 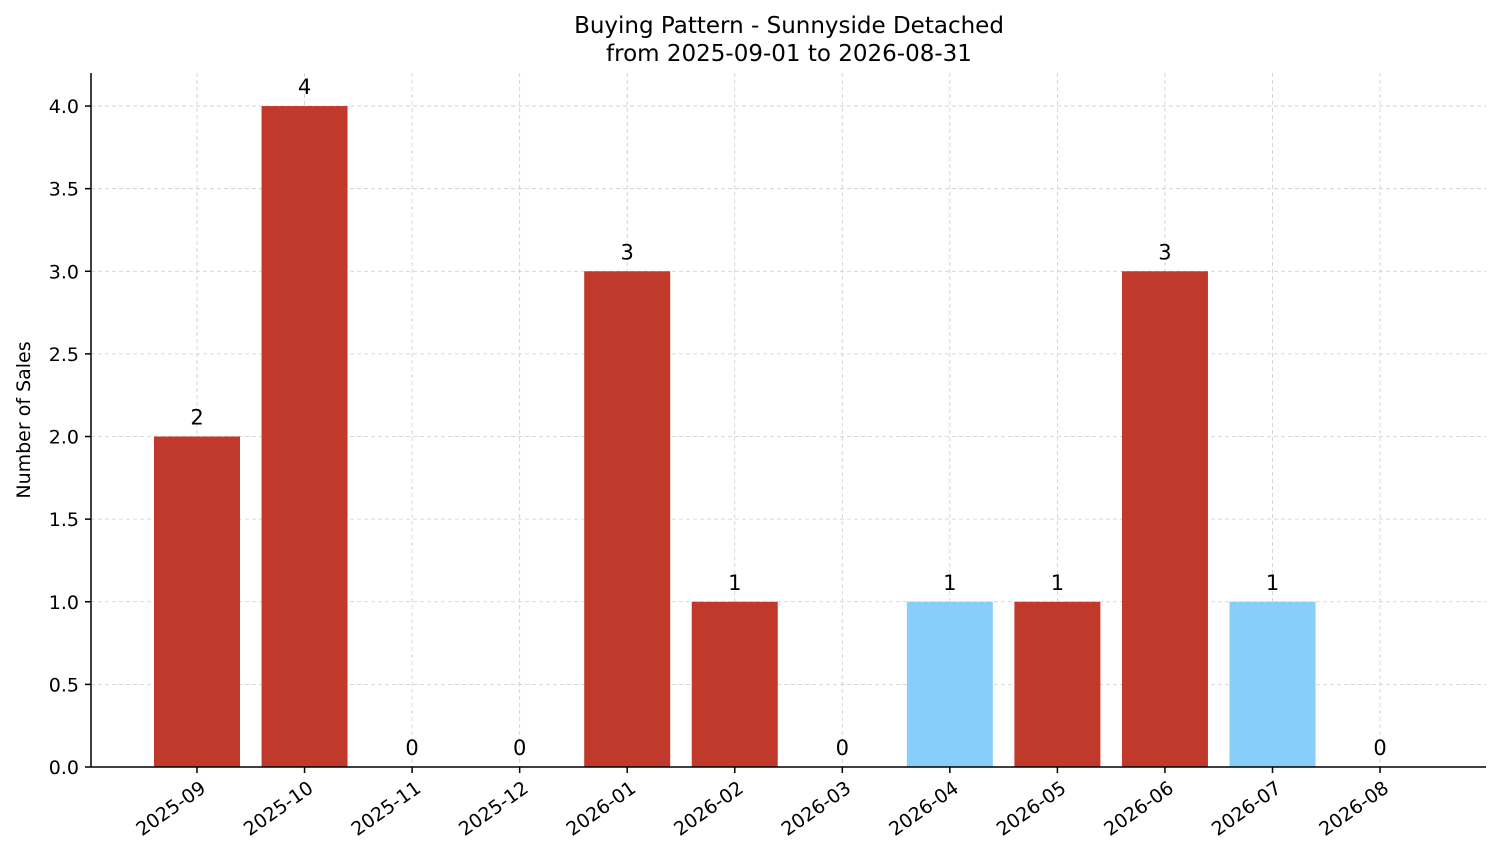 What do you see at coordinates (24, 419) in the screenshot?
I see `y-axis-label: Number of Sales` at bounding box center [24, 419].